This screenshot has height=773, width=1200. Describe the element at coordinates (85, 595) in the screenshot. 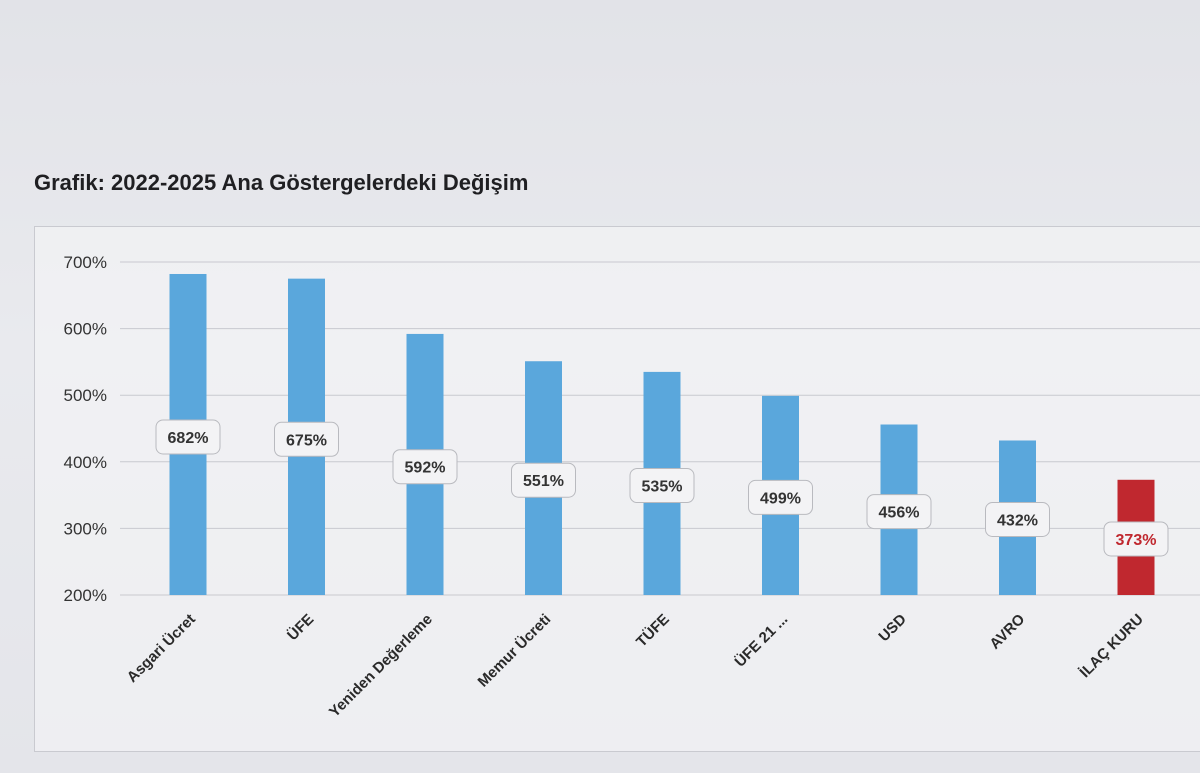

I see `y-tick-label: 200%` at that location.